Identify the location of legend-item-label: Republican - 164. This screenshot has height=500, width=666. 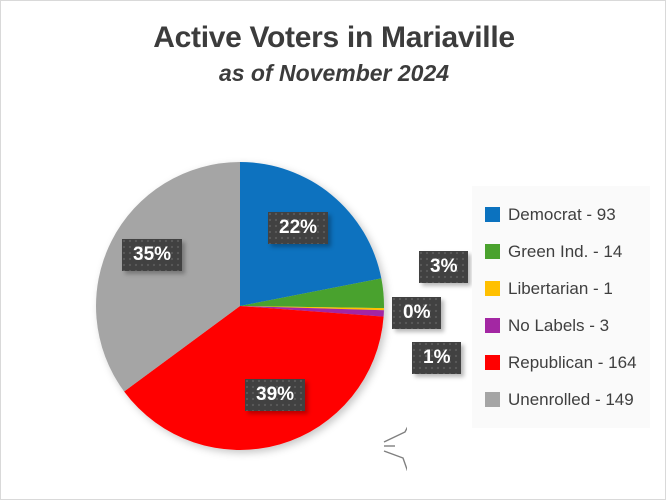
(572, 362).